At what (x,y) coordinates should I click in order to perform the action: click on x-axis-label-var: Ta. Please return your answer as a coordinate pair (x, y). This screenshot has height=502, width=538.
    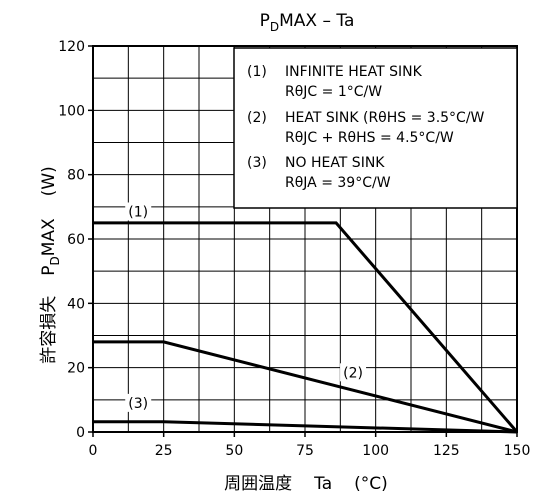
    Looking at the image, I should click on (322, 484).